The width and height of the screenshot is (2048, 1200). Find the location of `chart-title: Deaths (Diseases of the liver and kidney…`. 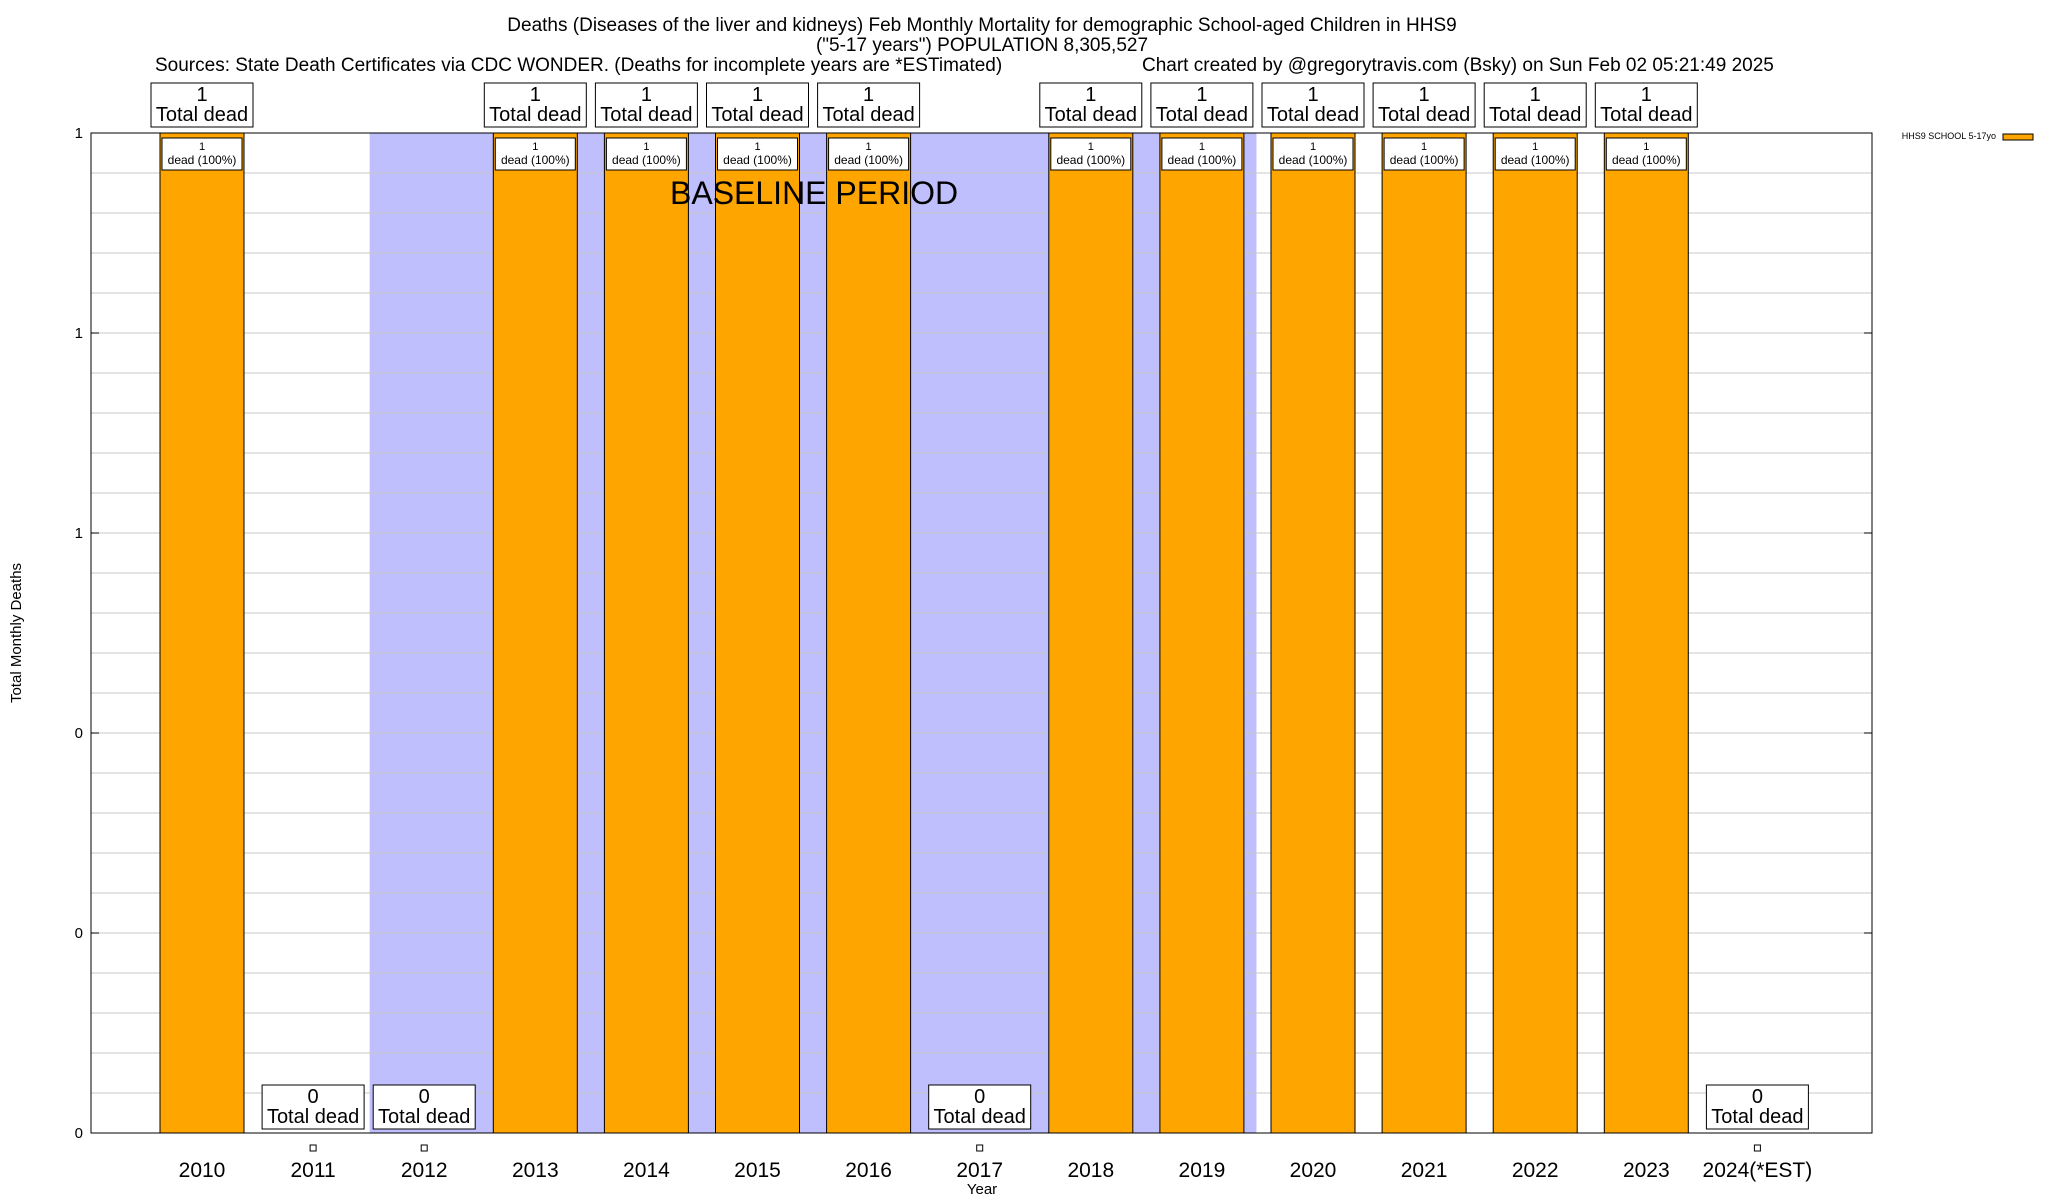

chart-title: Deaths (Diseases of the liver and kidney… is located at coordinates (964, 45).